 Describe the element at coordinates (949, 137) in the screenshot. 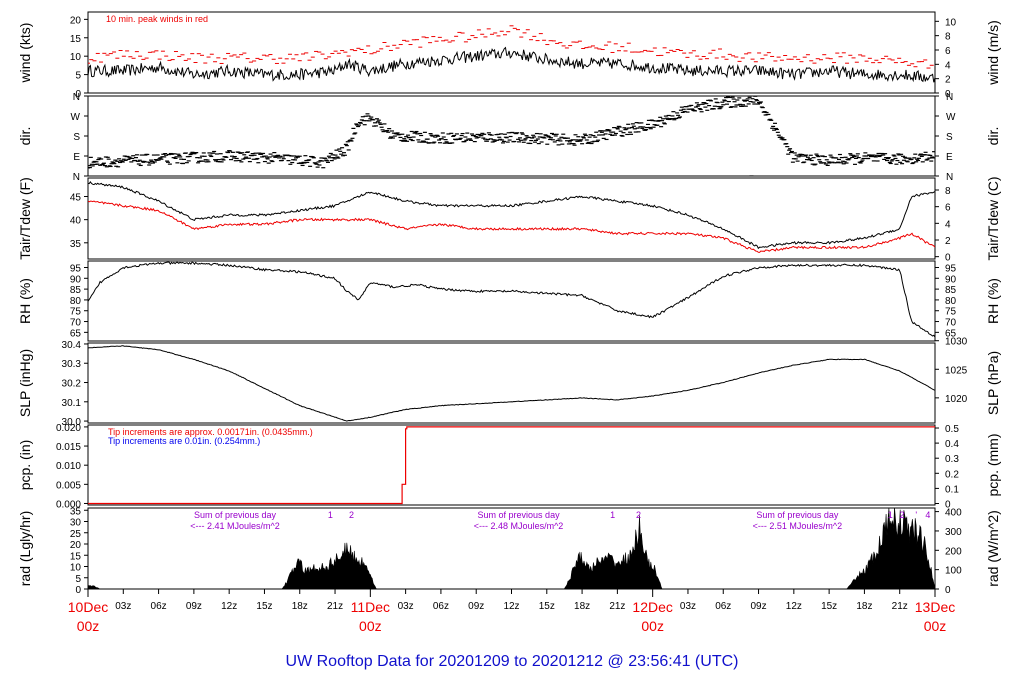

I see `dir-y2tick-label: S` at that location.